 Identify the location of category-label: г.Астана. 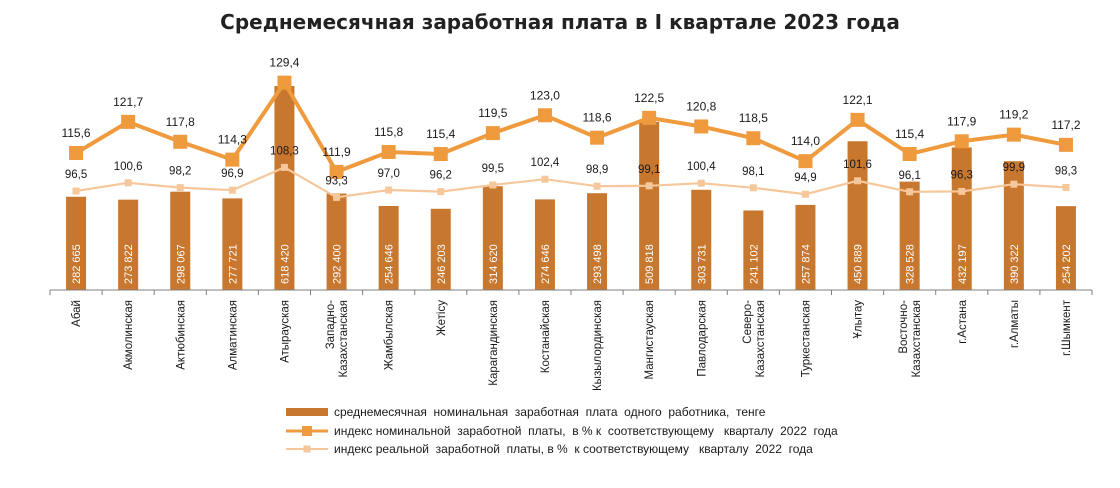
(963, 321).